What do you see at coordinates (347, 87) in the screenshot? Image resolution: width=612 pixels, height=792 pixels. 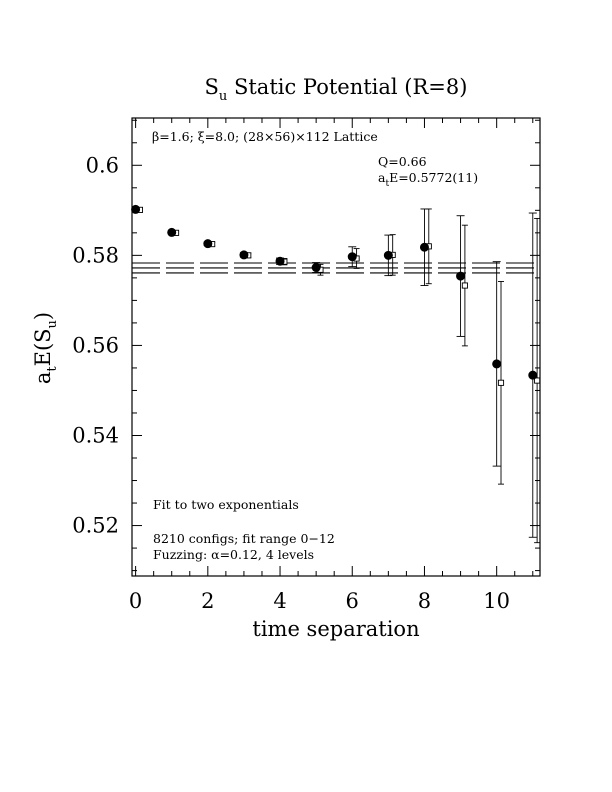 I see `title-rest: Static Potential (R=8)` at bounding box center [347, 87].